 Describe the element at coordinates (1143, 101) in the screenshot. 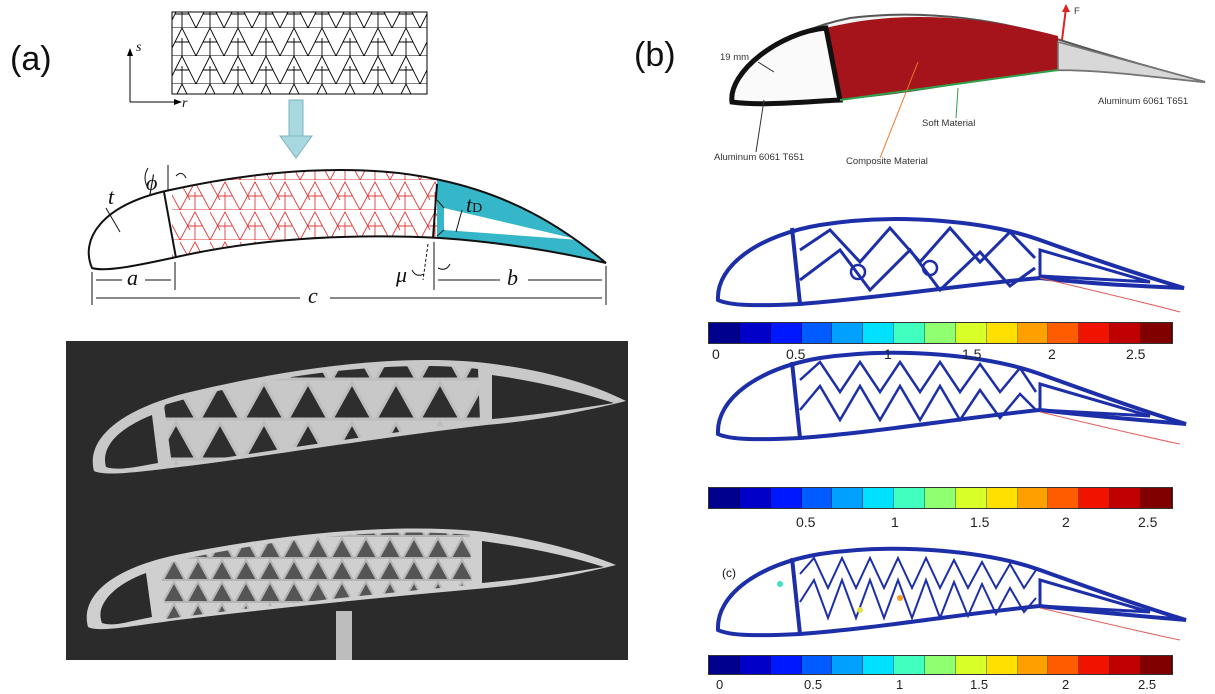

I see `callout-aluminum-rear: Aluminum 6061 T651` at that location.